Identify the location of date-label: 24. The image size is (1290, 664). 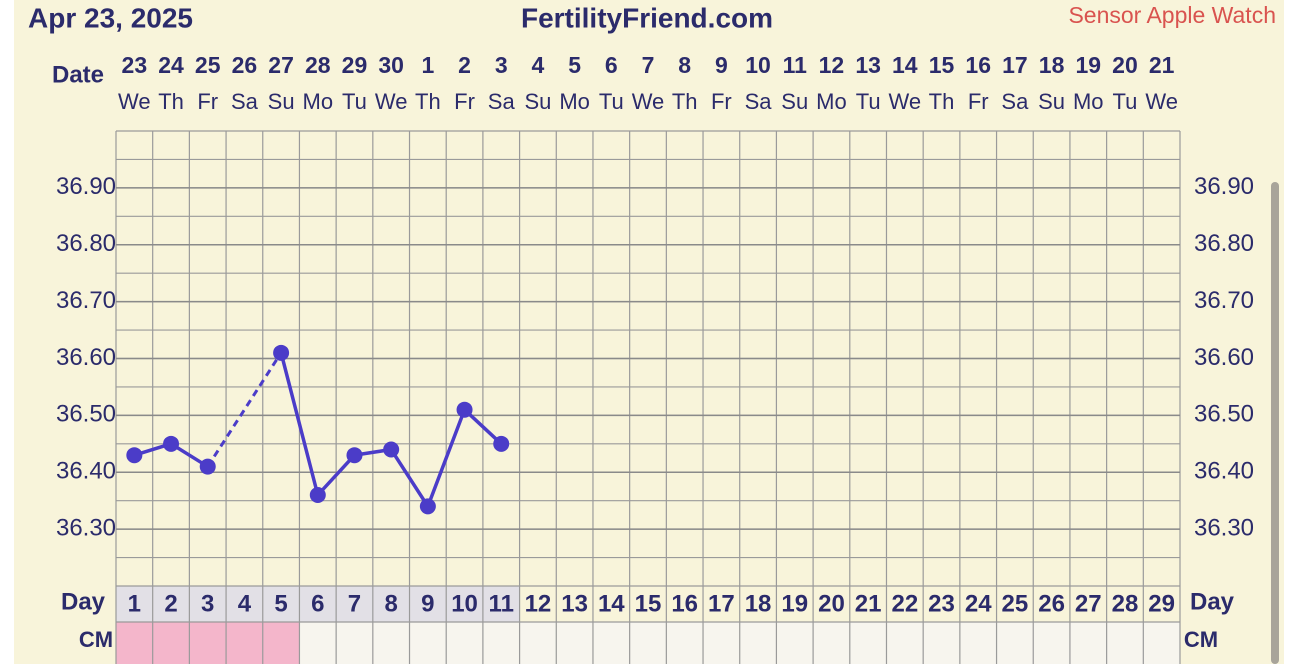
(171, 65).